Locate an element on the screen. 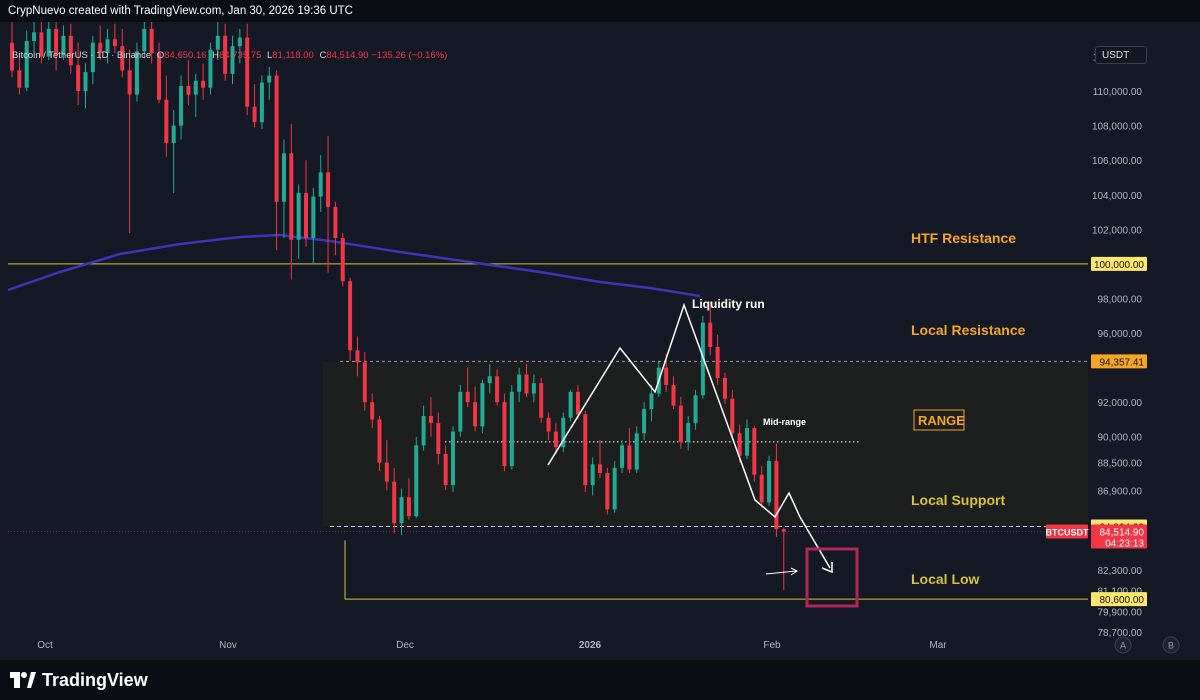 The image size is (1200, 700). symbol-name: Bitcoin / TetherUS · 1D · Binance is located at coordinates (82, 55).